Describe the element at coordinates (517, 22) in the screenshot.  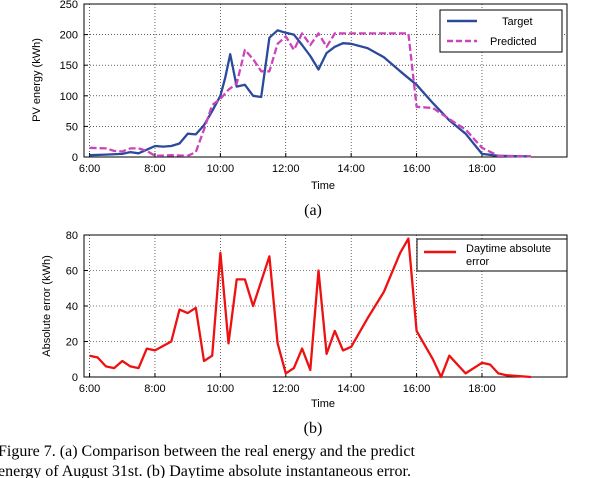
I see `legend-label-target: Target` at that location.